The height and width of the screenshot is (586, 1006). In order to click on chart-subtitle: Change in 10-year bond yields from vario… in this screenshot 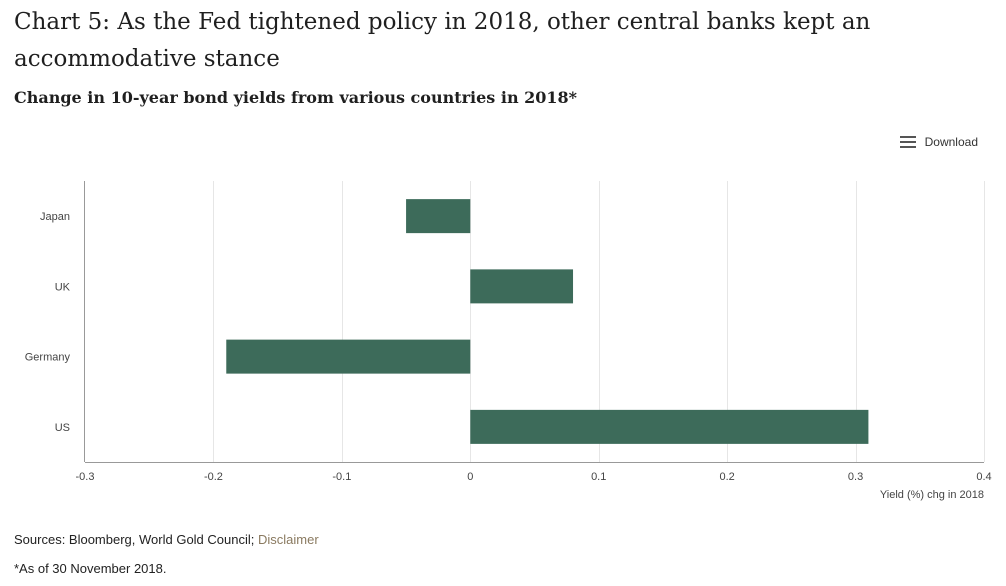, I will do `click(296, 97)`.